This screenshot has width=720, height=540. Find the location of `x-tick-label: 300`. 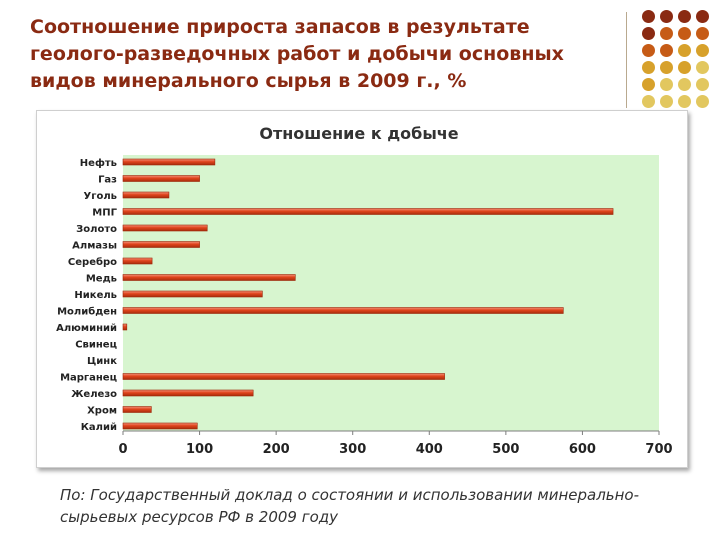

x-tick-label: 300 is located at coordinates (352, 449).